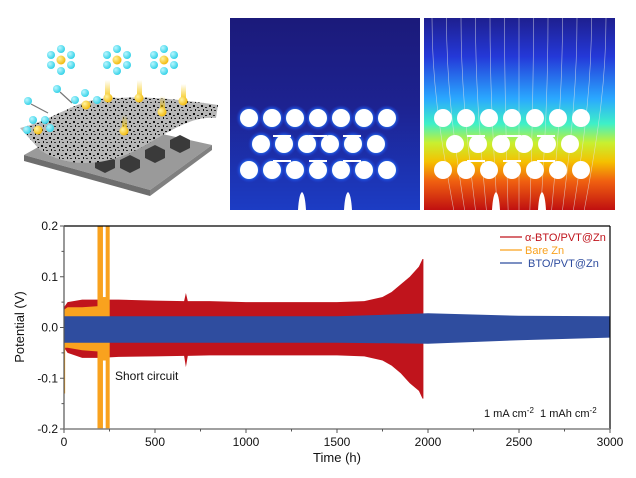  Describe the element at coordinates (62, 110) in the screenshot. I see `desolvation-ions` at that location.